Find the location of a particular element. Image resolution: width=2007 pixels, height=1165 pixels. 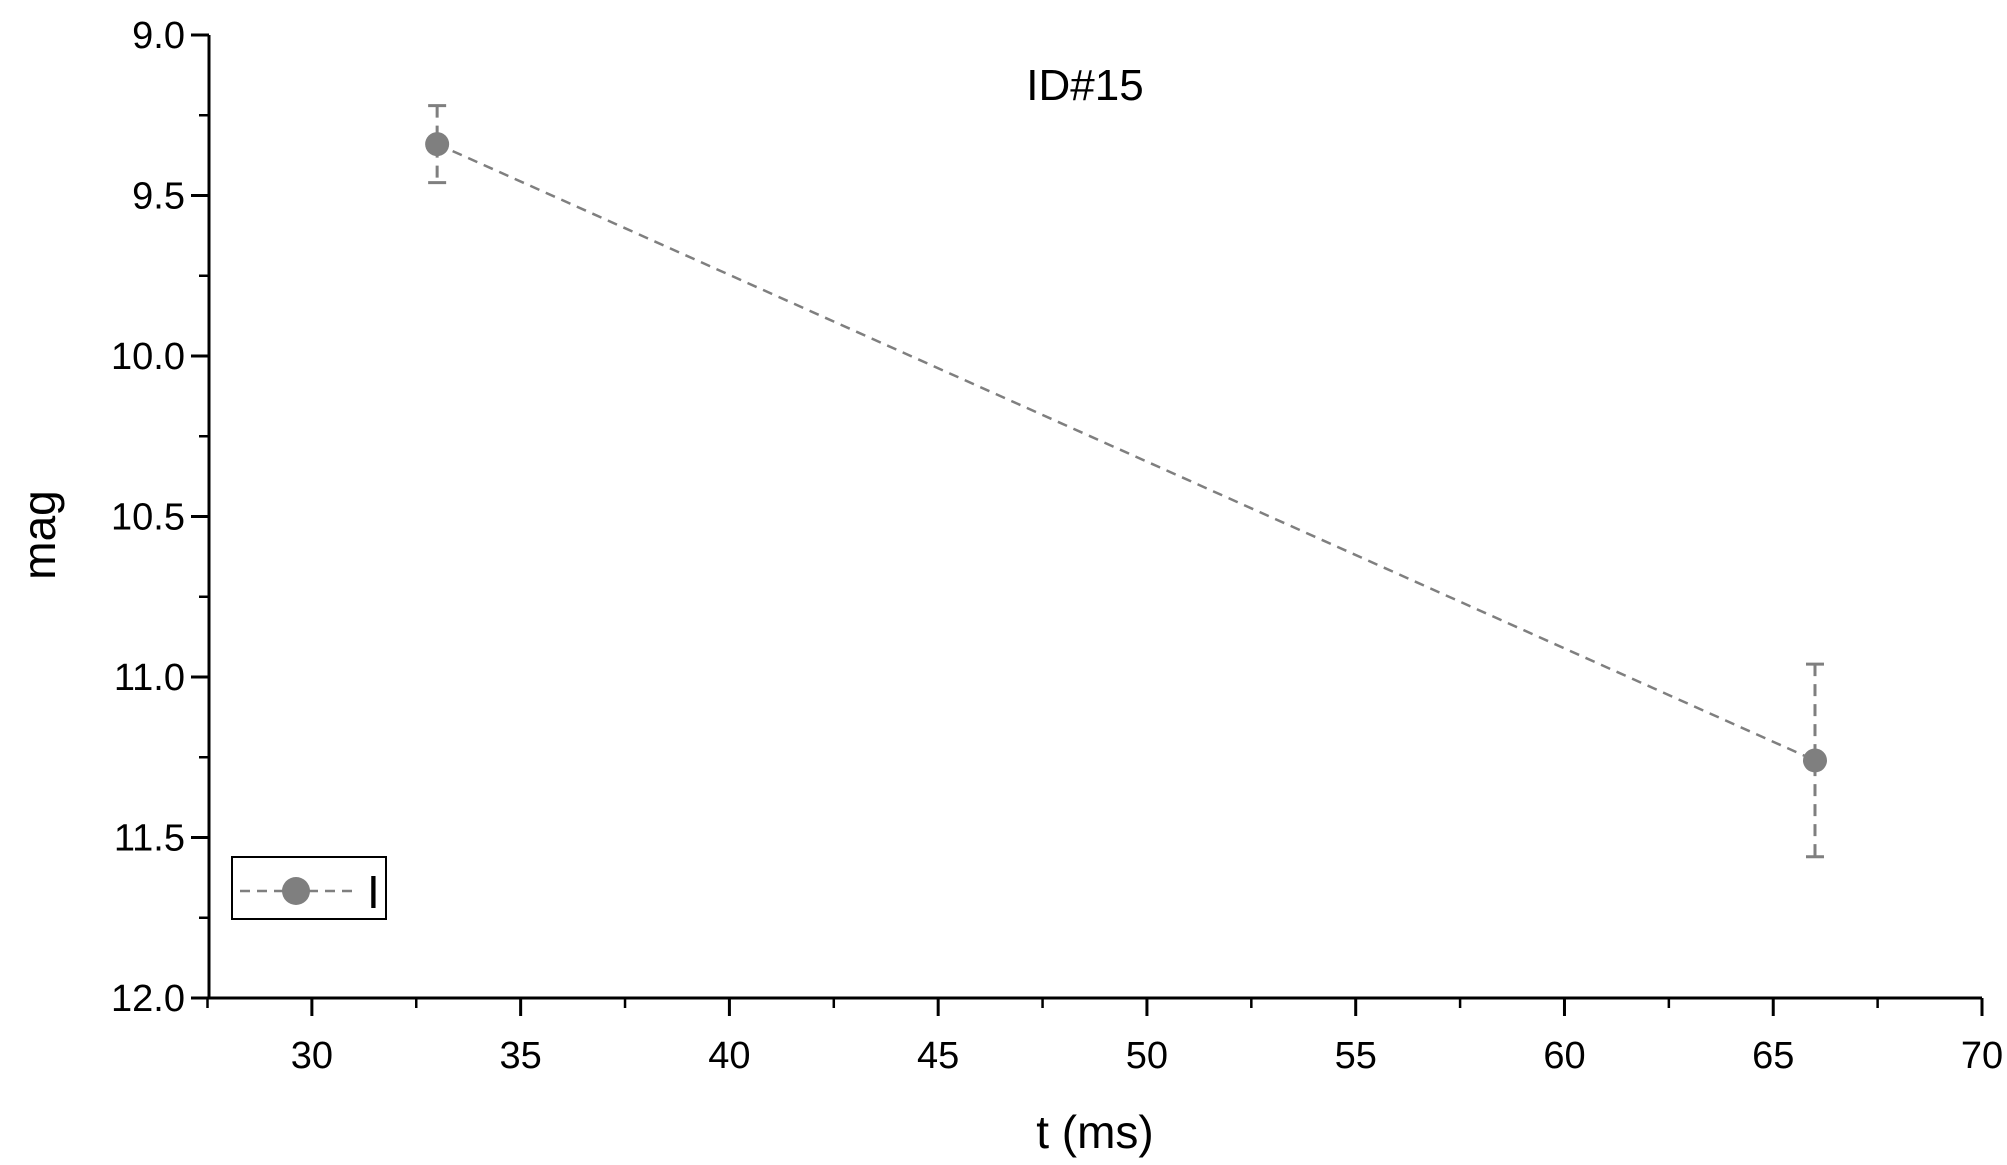

legend: I is located at coordinates (309, 888).